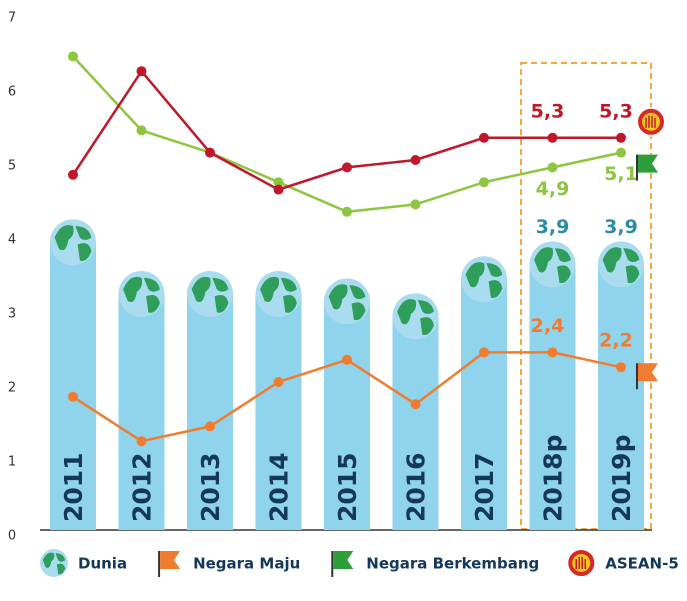  What do you see at coordinates (12, 536) in the screenshot?
I see `y-tick-label: 0` at bounding box center [12, 536].